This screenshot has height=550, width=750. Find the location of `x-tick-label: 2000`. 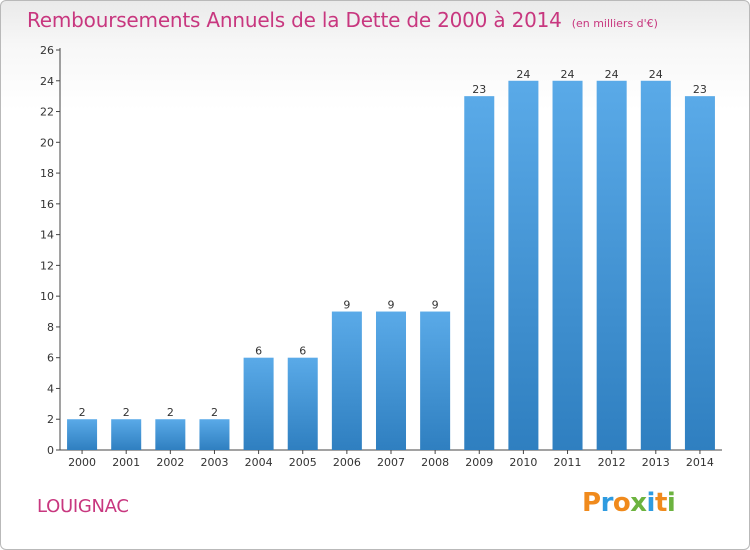

x-tick-label: 2000 is located at coordinates (82, 462).